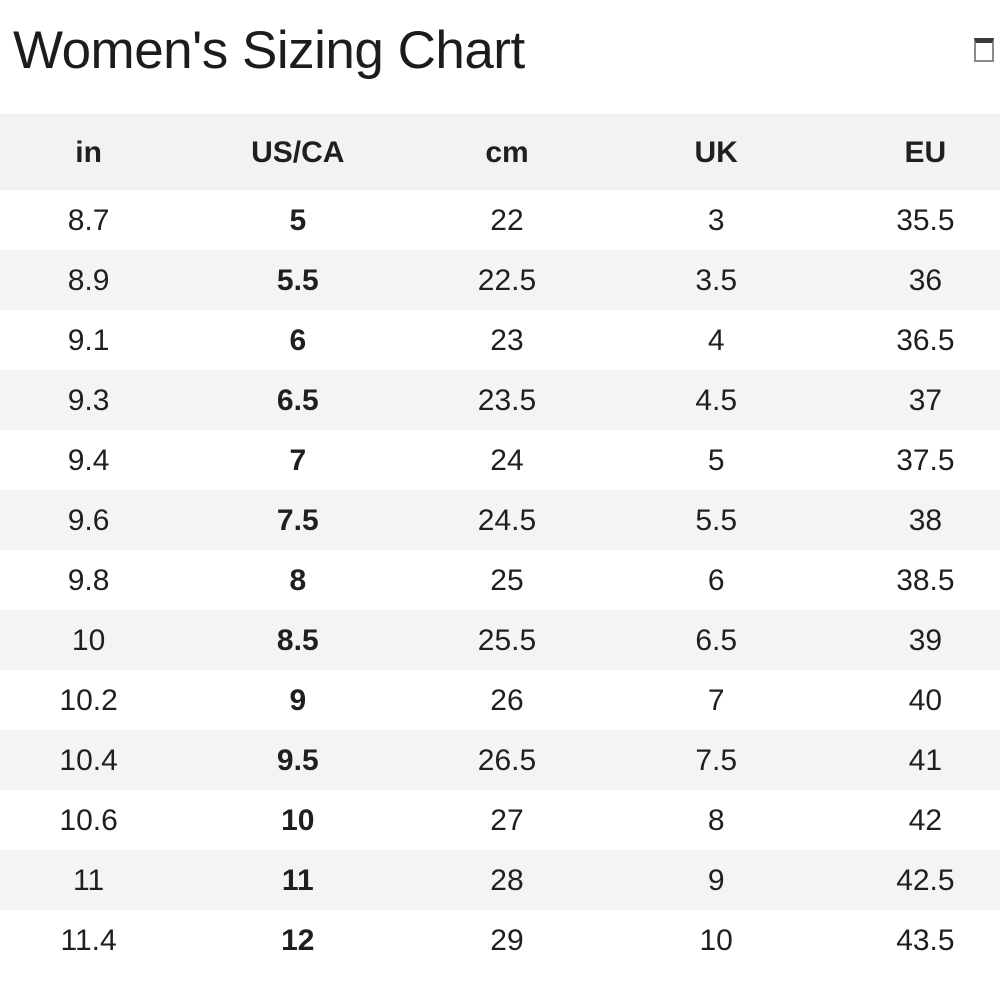 The width and height of the screenshot is (1000, 1000). I want to click on table-cell: 22, so click(507, 220).